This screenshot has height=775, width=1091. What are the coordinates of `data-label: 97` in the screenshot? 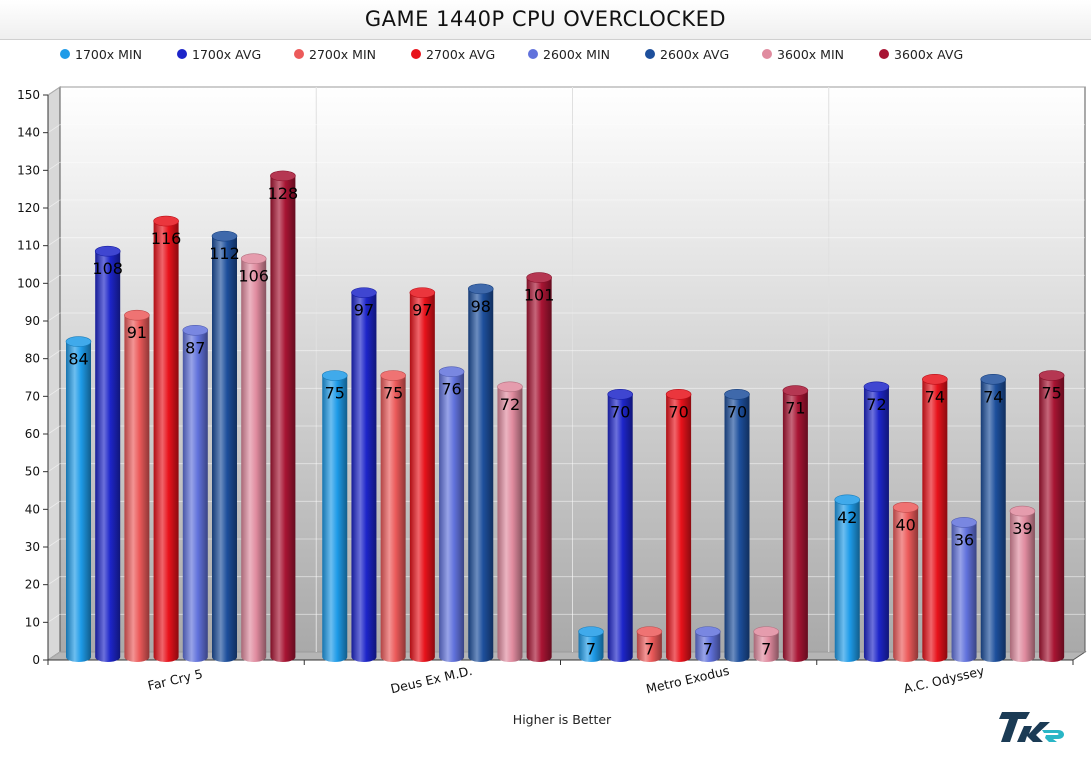 It's located at (364, 310).